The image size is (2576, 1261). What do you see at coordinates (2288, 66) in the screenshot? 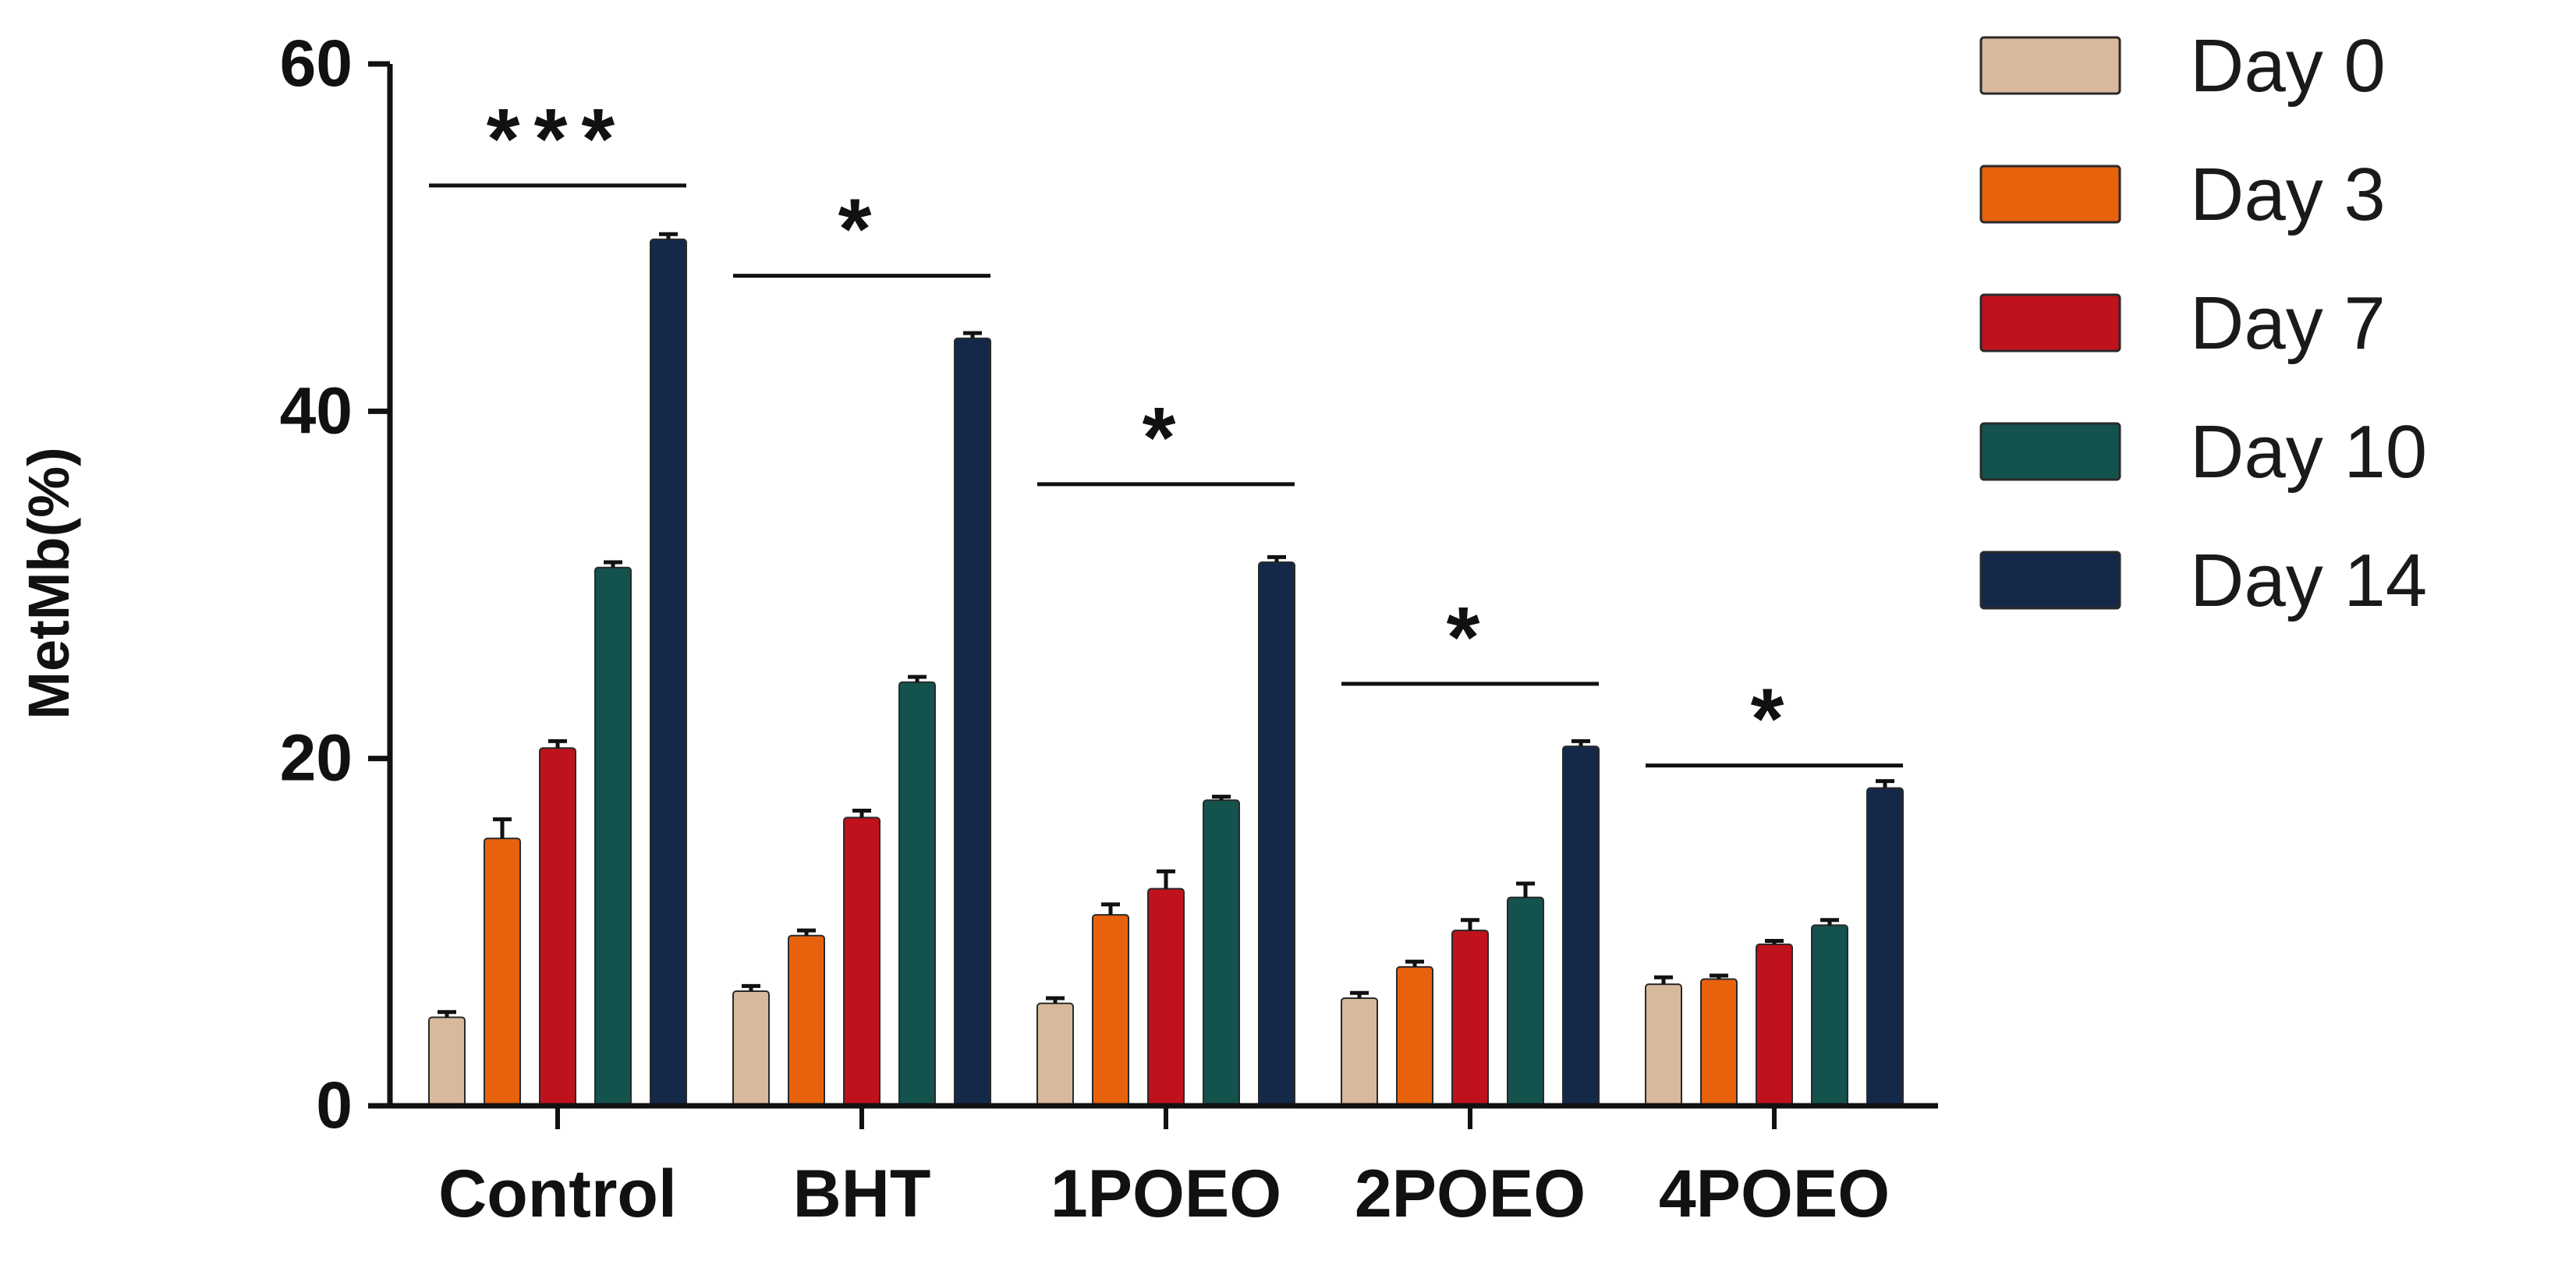
I see `legend-label-day-0: Day 0` at bounding box center [2288, 66].